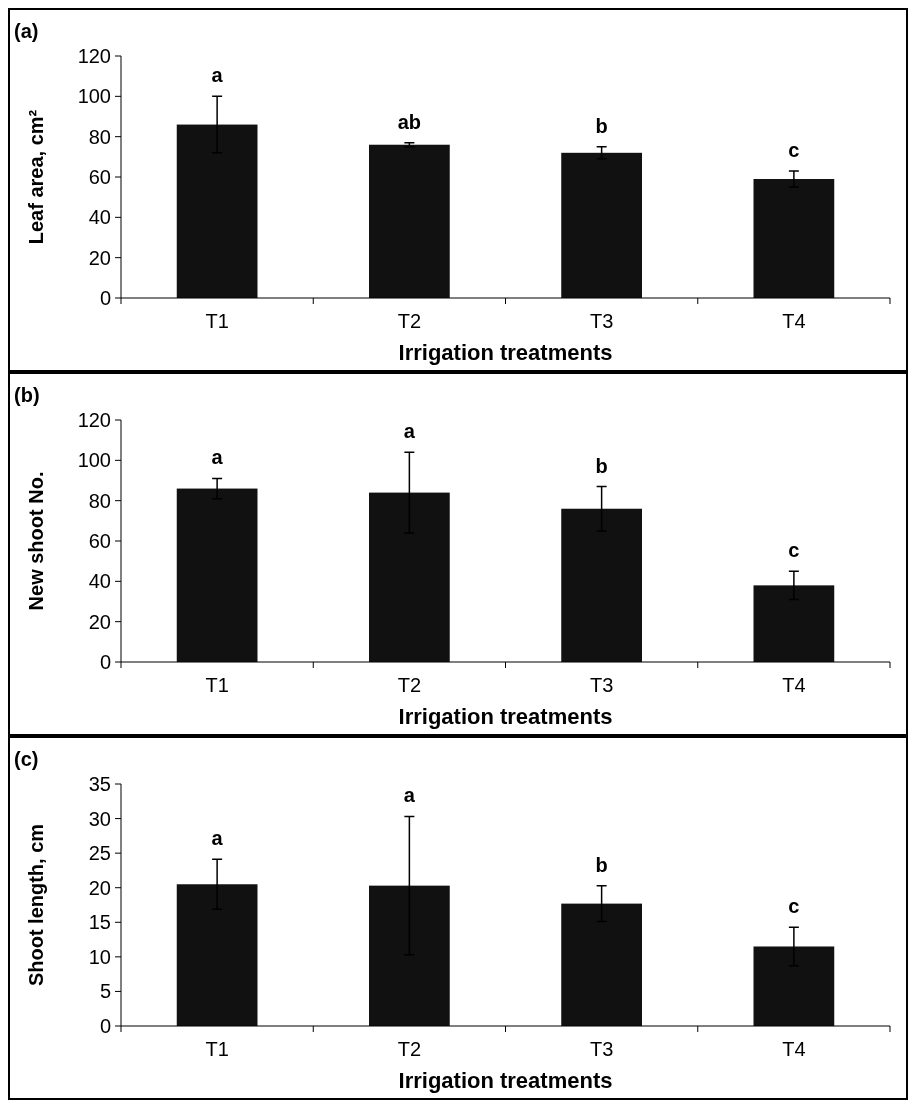  I want to click on y-axis-title: Shoot length, cm, so click(36, 905).